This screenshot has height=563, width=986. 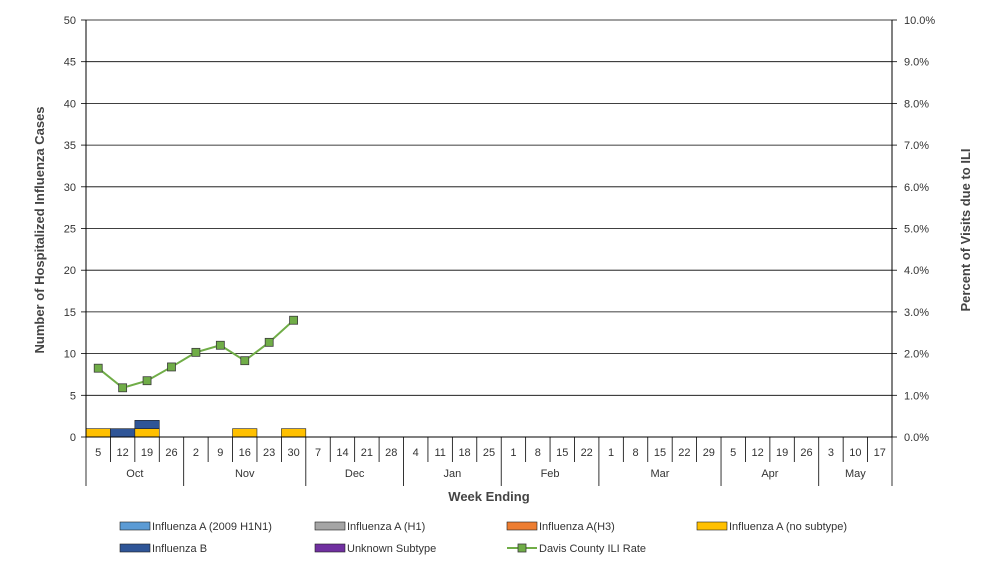 What do you see at coordinates (916, 104) in the screenshot?
I see `y2-tick-label: 8.0%` at bounding box center [916, 104].